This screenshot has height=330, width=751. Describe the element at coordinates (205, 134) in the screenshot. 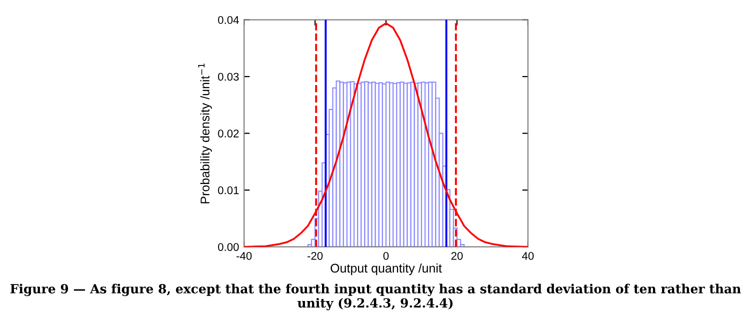

I see `y-axis-title: Probability density /unit$^{−1}$` at that location.